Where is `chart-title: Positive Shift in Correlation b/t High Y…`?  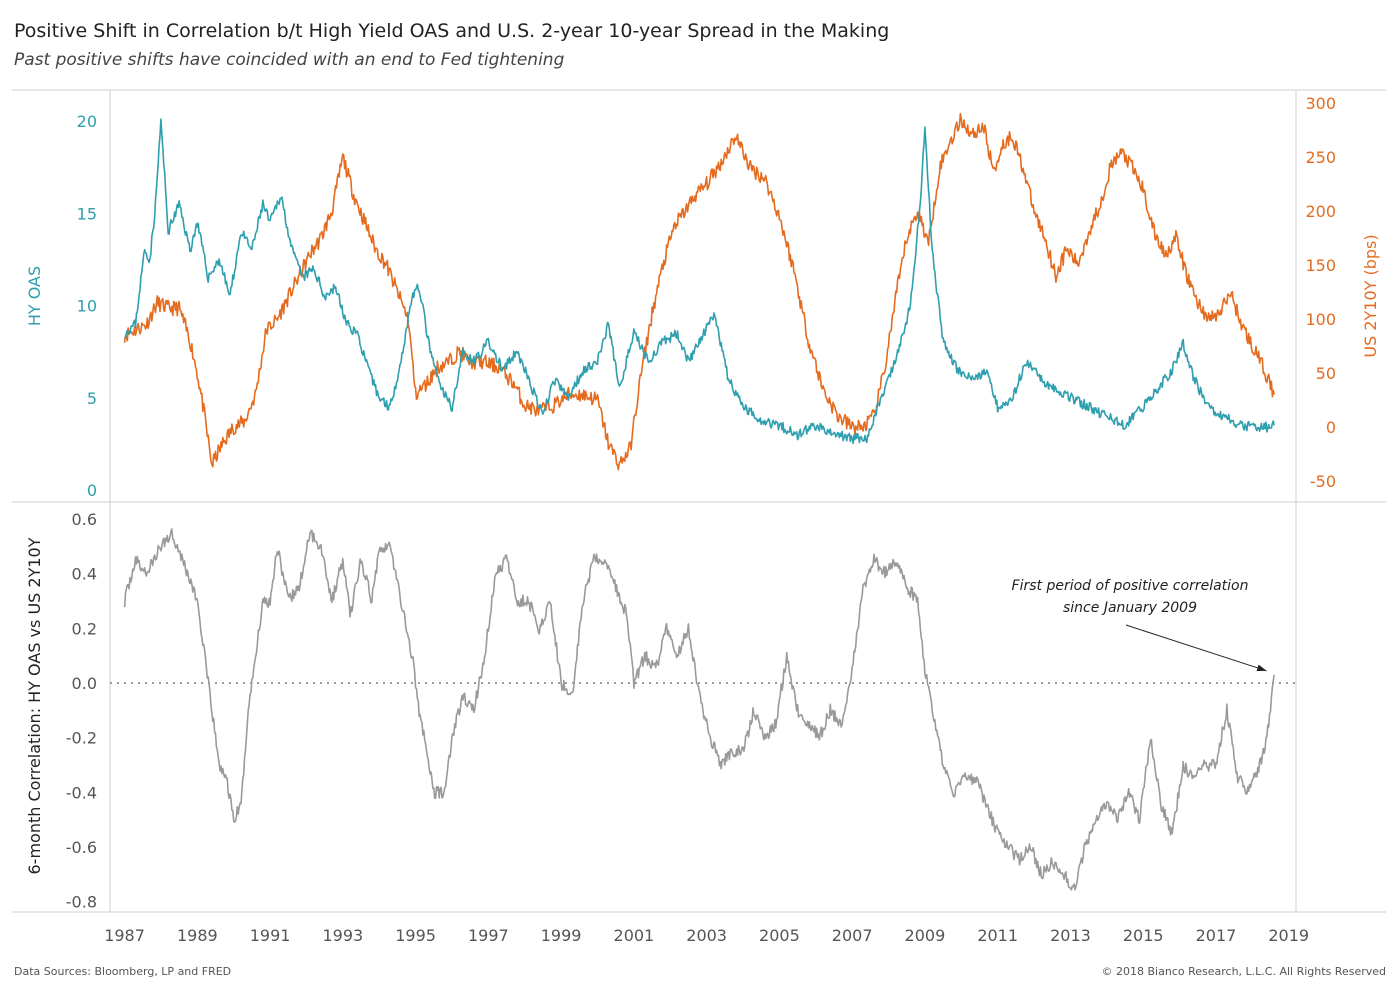 chart-title: Positive Shift in Correlation b/t High Y… is located at coordinates (452, 31).